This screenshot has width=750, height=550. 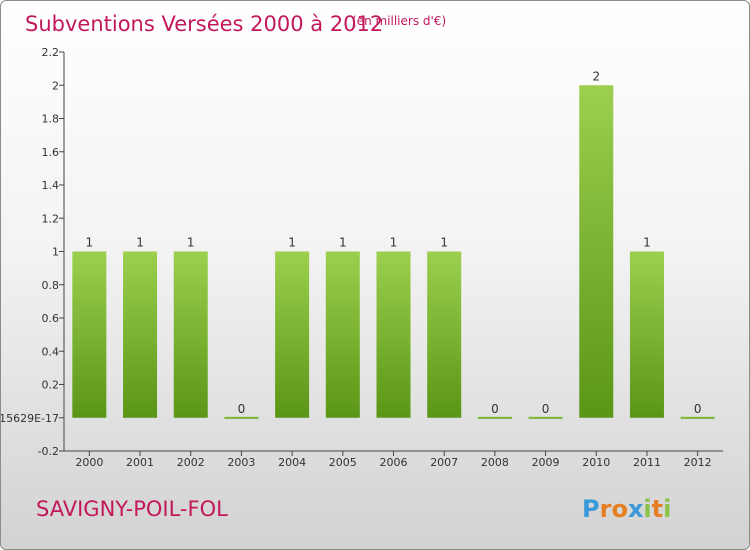 I want to click on x-tick-label: 2006, so click(x=394, y=462).